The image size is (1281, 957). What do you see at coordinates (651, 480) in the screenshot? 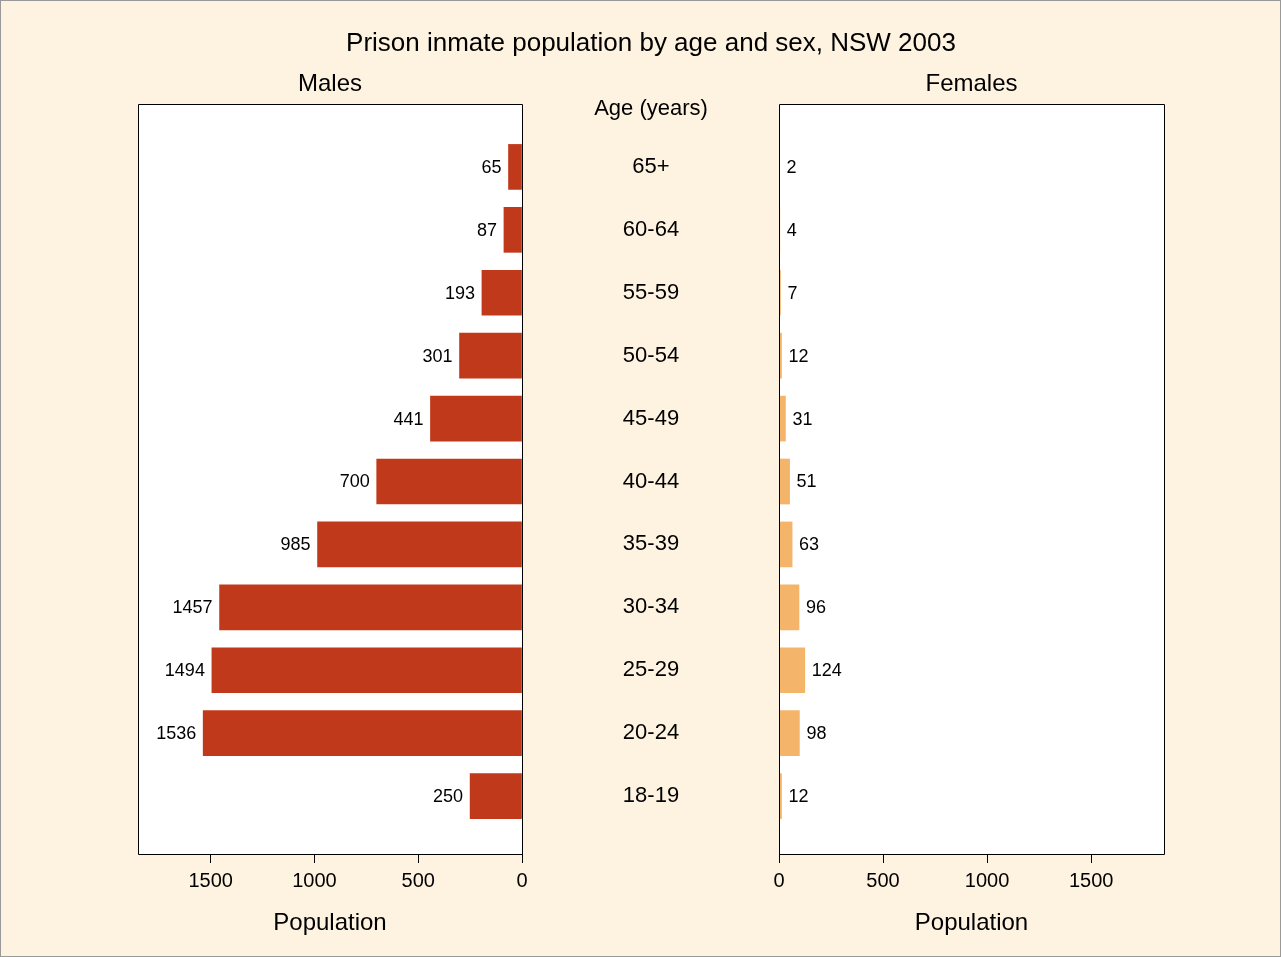
I see `y-tick-label: 40-44` at bounding box center [651, 480].